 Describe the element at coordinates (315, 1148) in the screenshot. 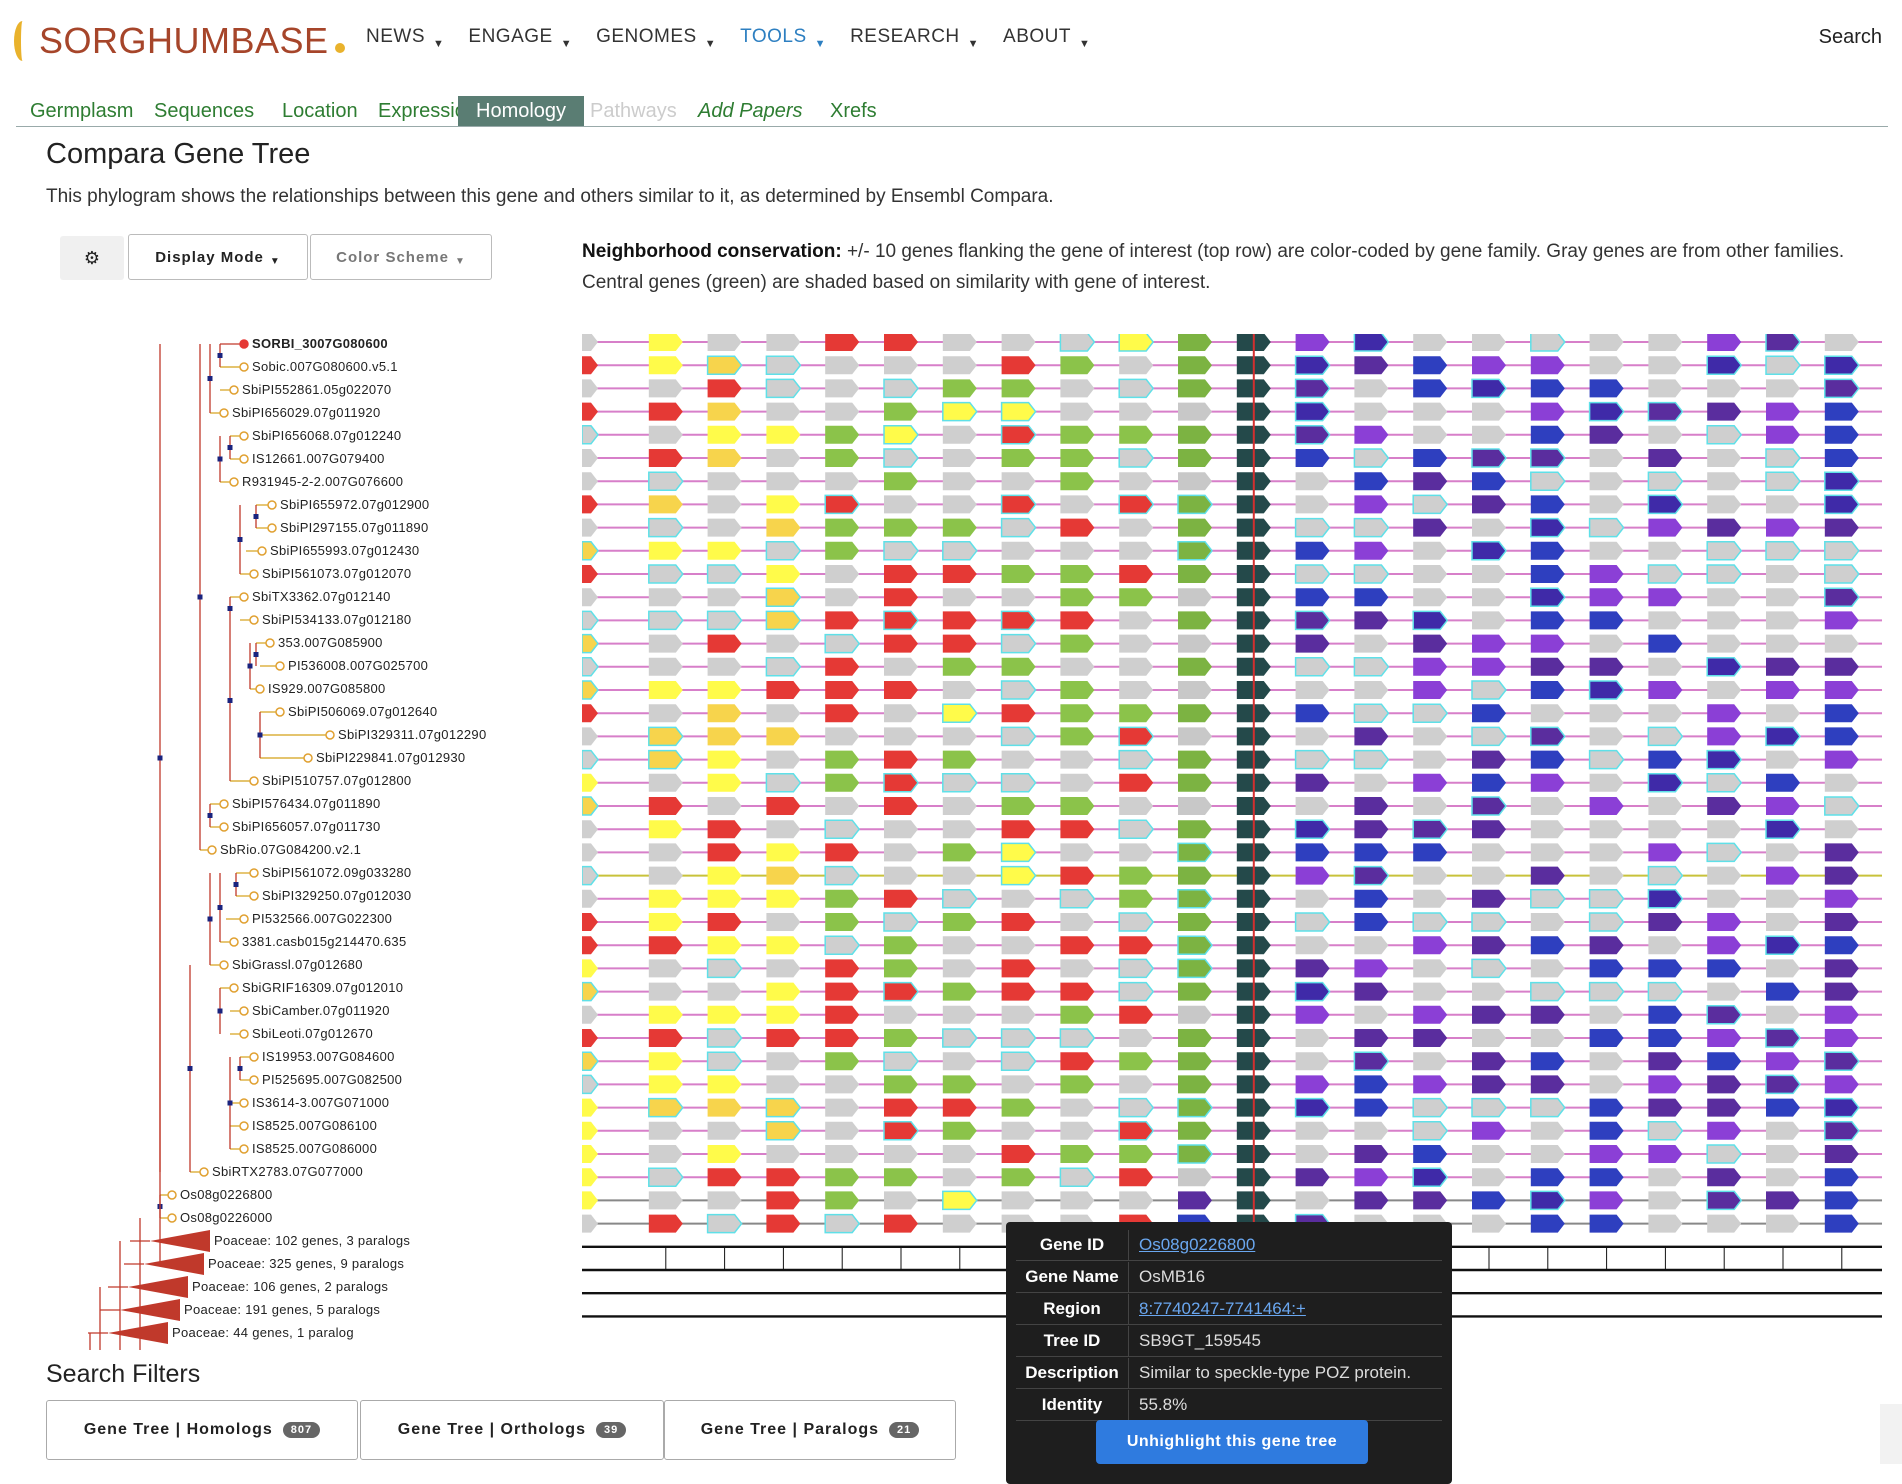

I see `tree-leaf-label: IS8525.007G086000` at that location.